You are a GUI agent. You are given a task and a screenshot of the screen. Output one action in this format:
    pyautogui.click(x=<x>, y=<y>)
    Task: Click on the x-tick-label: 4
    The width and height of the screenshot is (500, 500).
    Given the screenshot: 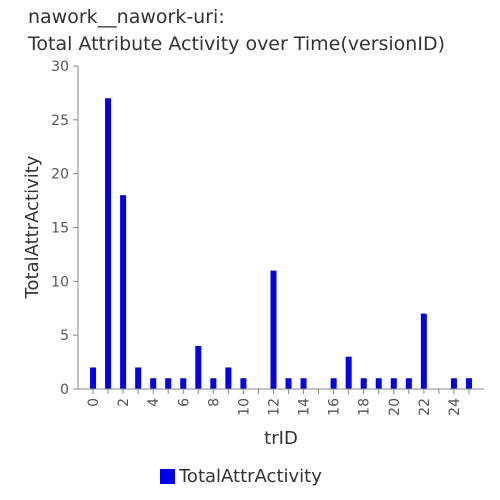 What is the action you would take?
    pyautogui.click(x=154, y=402)
    